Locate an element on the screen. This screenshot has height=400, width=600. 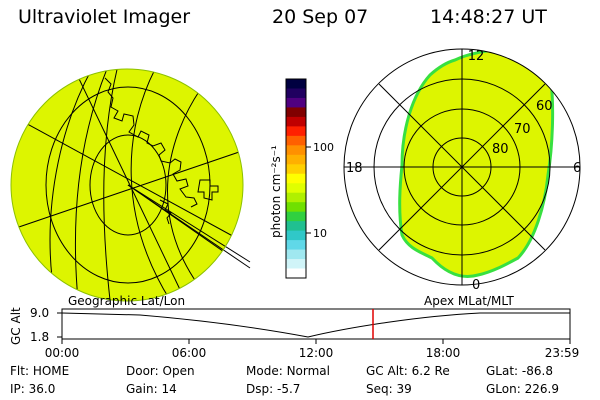
date-display: 20 Sep 07 is located at coordinates (320, 17).